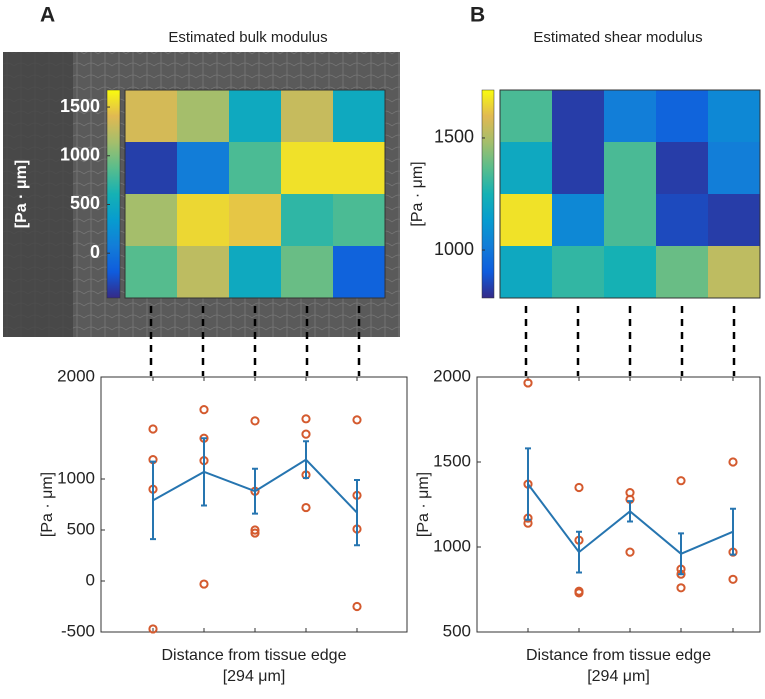  What do you see at coordinates (617, 37) in the screenshot?
I see `chart-title: Estimated shear modulus` at bounding box center [617, 37].